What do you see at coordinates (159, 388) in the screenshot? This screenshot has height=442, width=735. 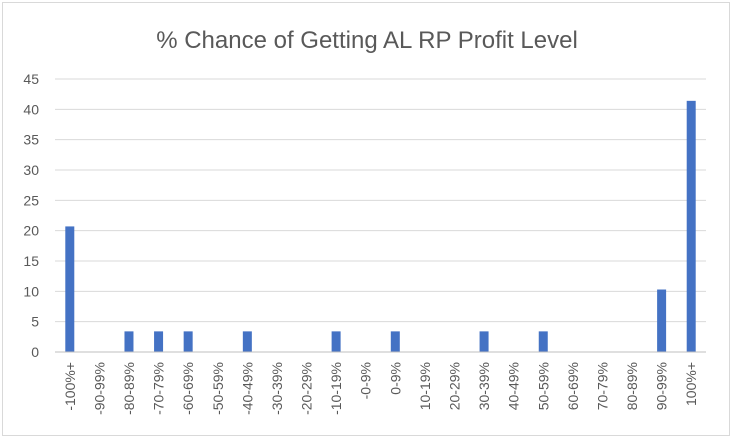 I see `x-tick-label: -70-79%` at bounding box center [159, 388].